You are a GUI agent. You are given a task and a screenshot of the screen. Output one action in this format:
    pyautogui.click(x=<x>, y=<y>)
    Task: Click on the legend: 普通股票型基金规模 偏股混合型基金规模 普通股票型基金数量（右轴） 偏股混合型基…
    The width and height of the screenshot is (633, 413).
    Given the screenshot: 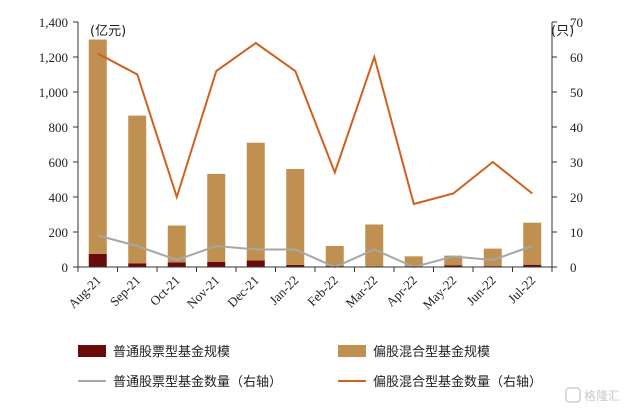 What is the action you would take?
    pyautogui.click(x=310, y=367)
    